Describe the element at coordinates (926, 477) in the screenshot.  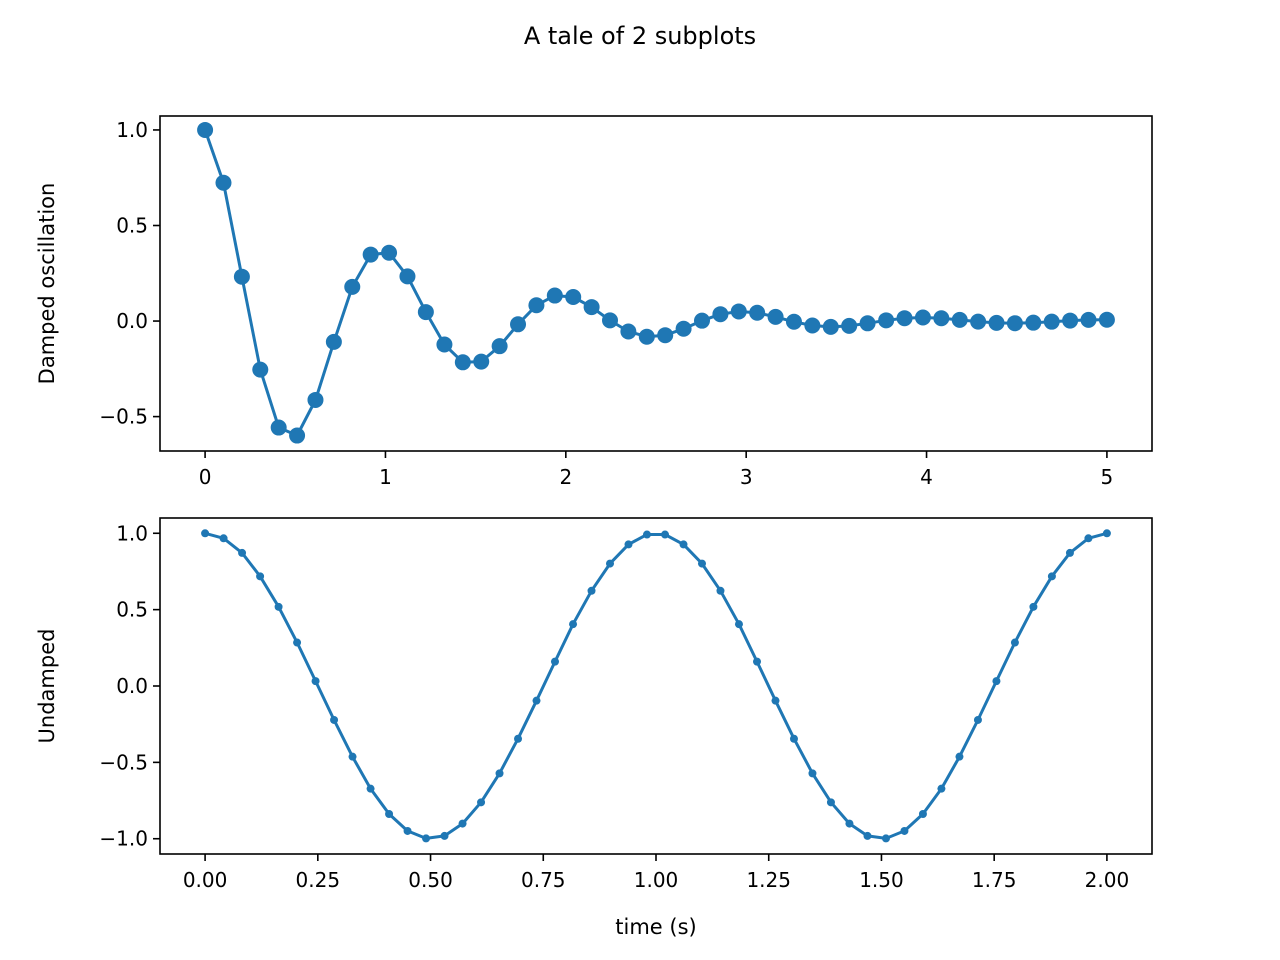
I see `x-tick-label: 4` at that location.